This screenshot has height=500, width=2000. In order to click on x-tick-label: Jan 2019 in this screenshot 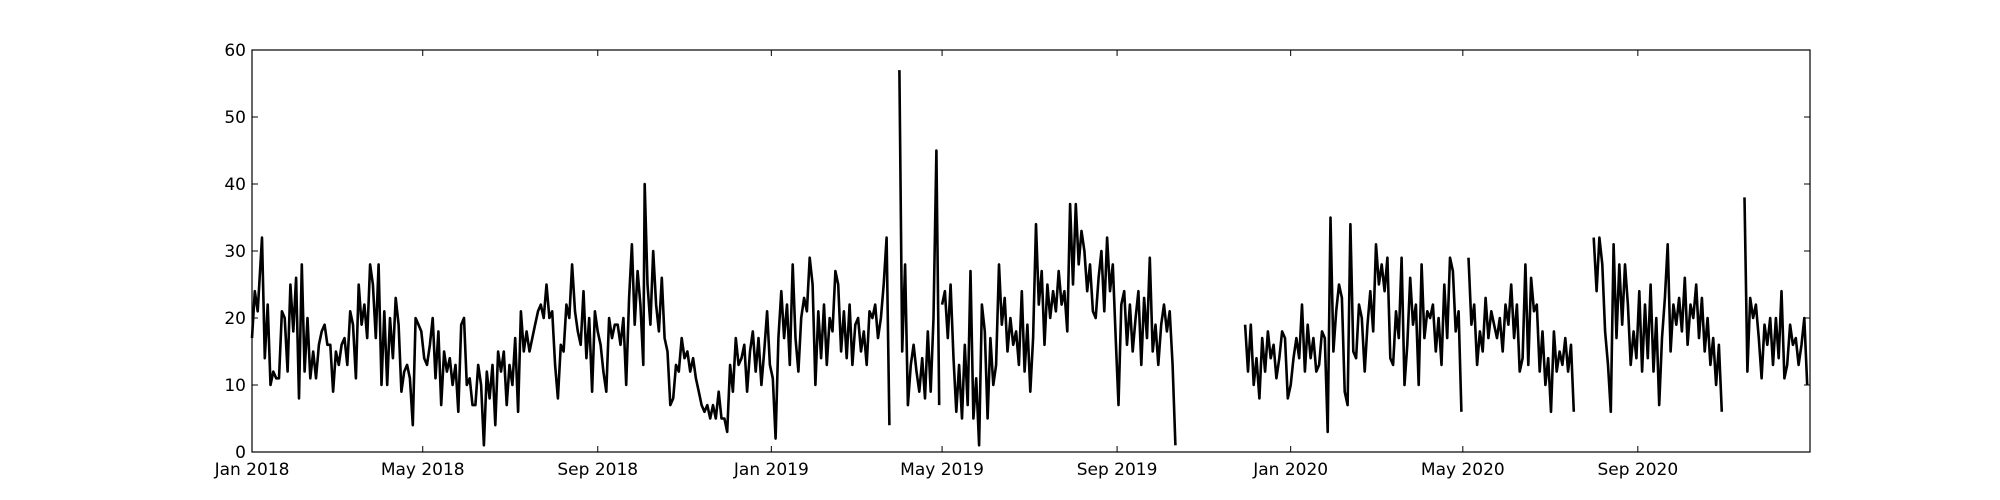, I will do `click(771, 470)`.